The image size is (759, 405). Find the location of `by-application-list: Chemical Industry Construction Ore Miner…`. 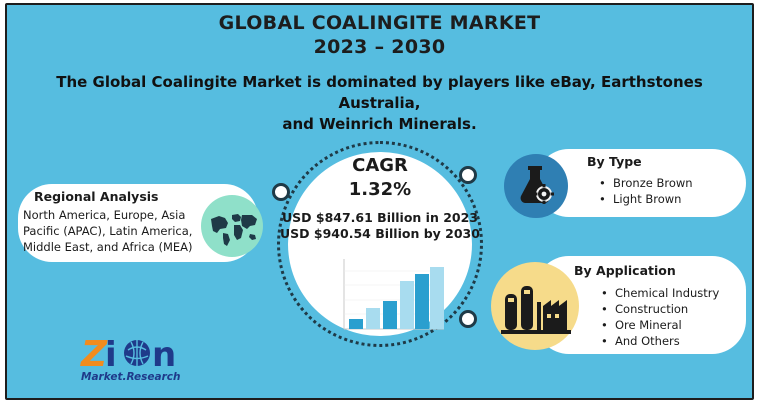

by-application-list: Chemical Industry Construction Ore Miner… is located at coordinates (660, 317).